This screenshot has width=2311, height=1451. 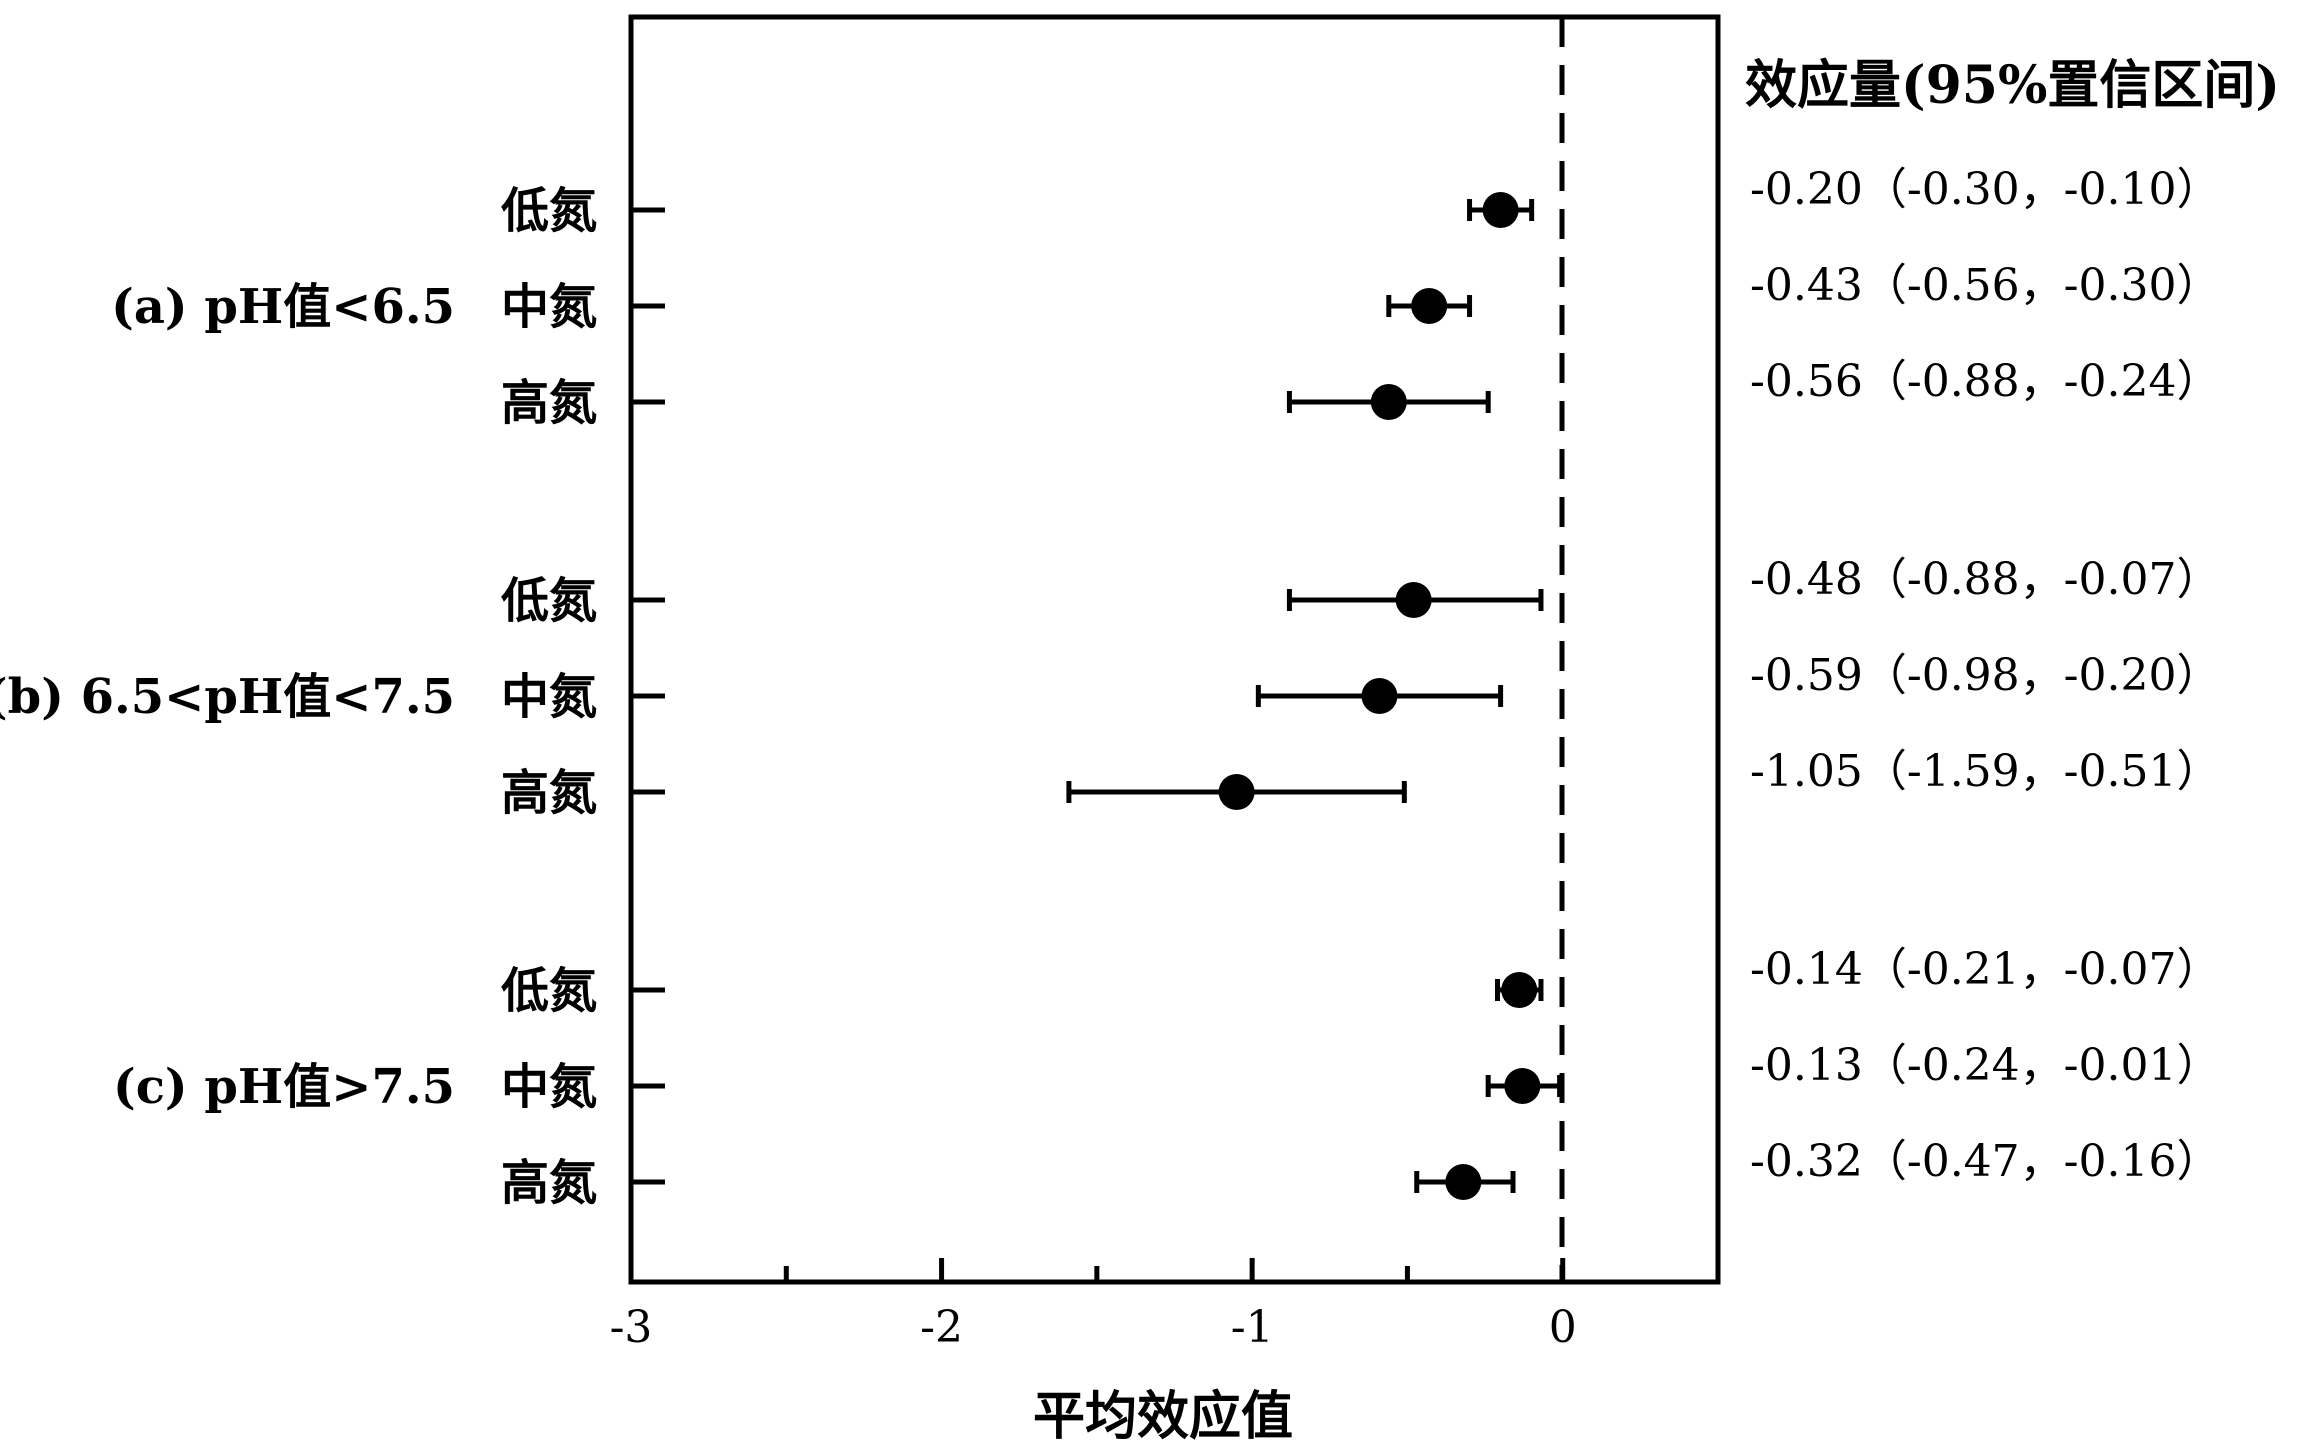 What do you see at coordinates (1361, 1173) in the screenshot?
I see `forest-row: 高氮 -0.32（-0.47，-0.16）` at bounding box center [1361, 1173].